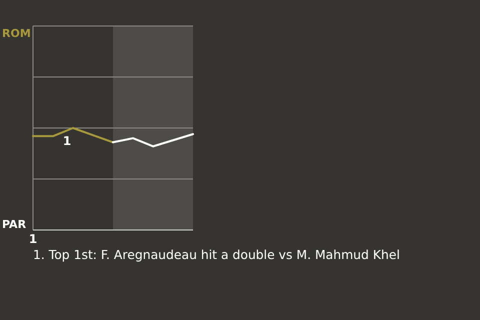 The image size is (480, 320). I want to click on text: PAR, so click(14, 224).